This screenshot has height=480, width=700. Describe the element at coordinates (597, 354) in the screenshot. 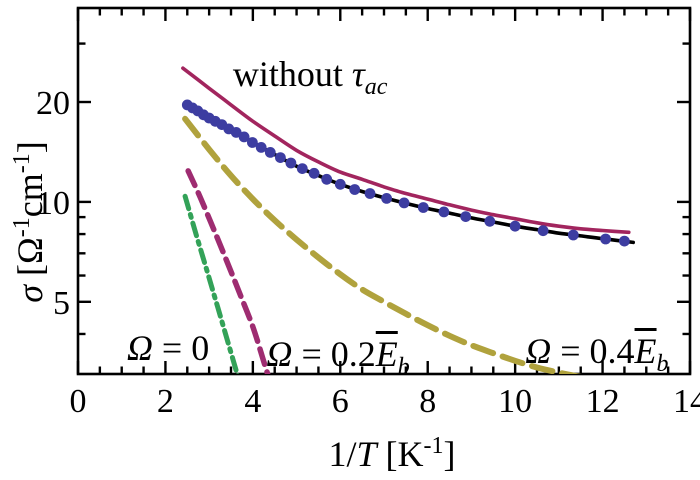

I see `omega-0.4Eb-label: Ω = 0.4Eb` at that location.